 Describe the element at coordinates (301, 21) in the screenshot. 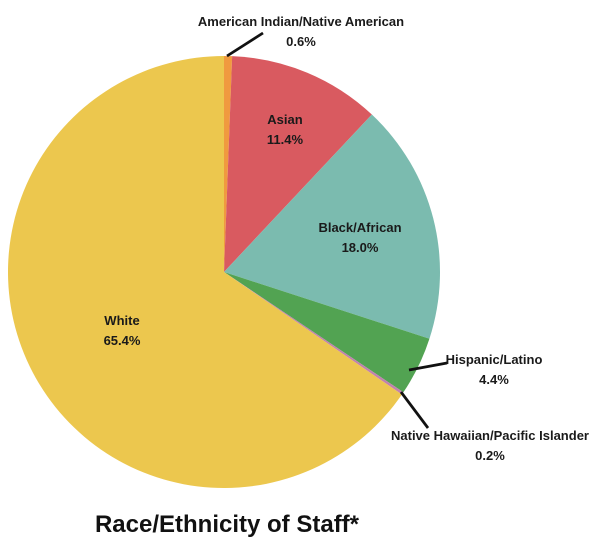

I see `slice-label-name: American Indian/Native American` at that location.